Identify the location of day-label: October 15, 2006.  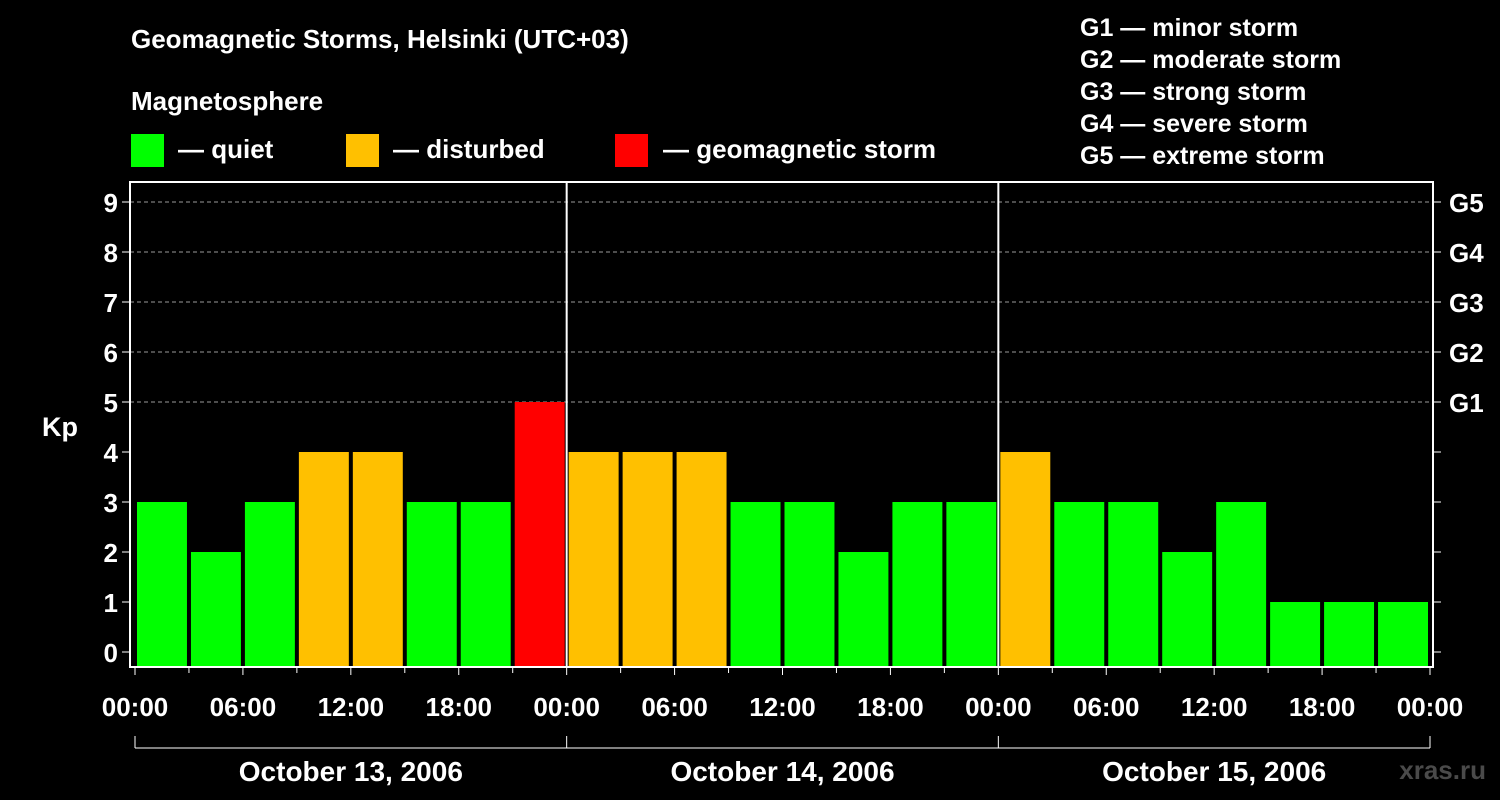
(1214, 771).